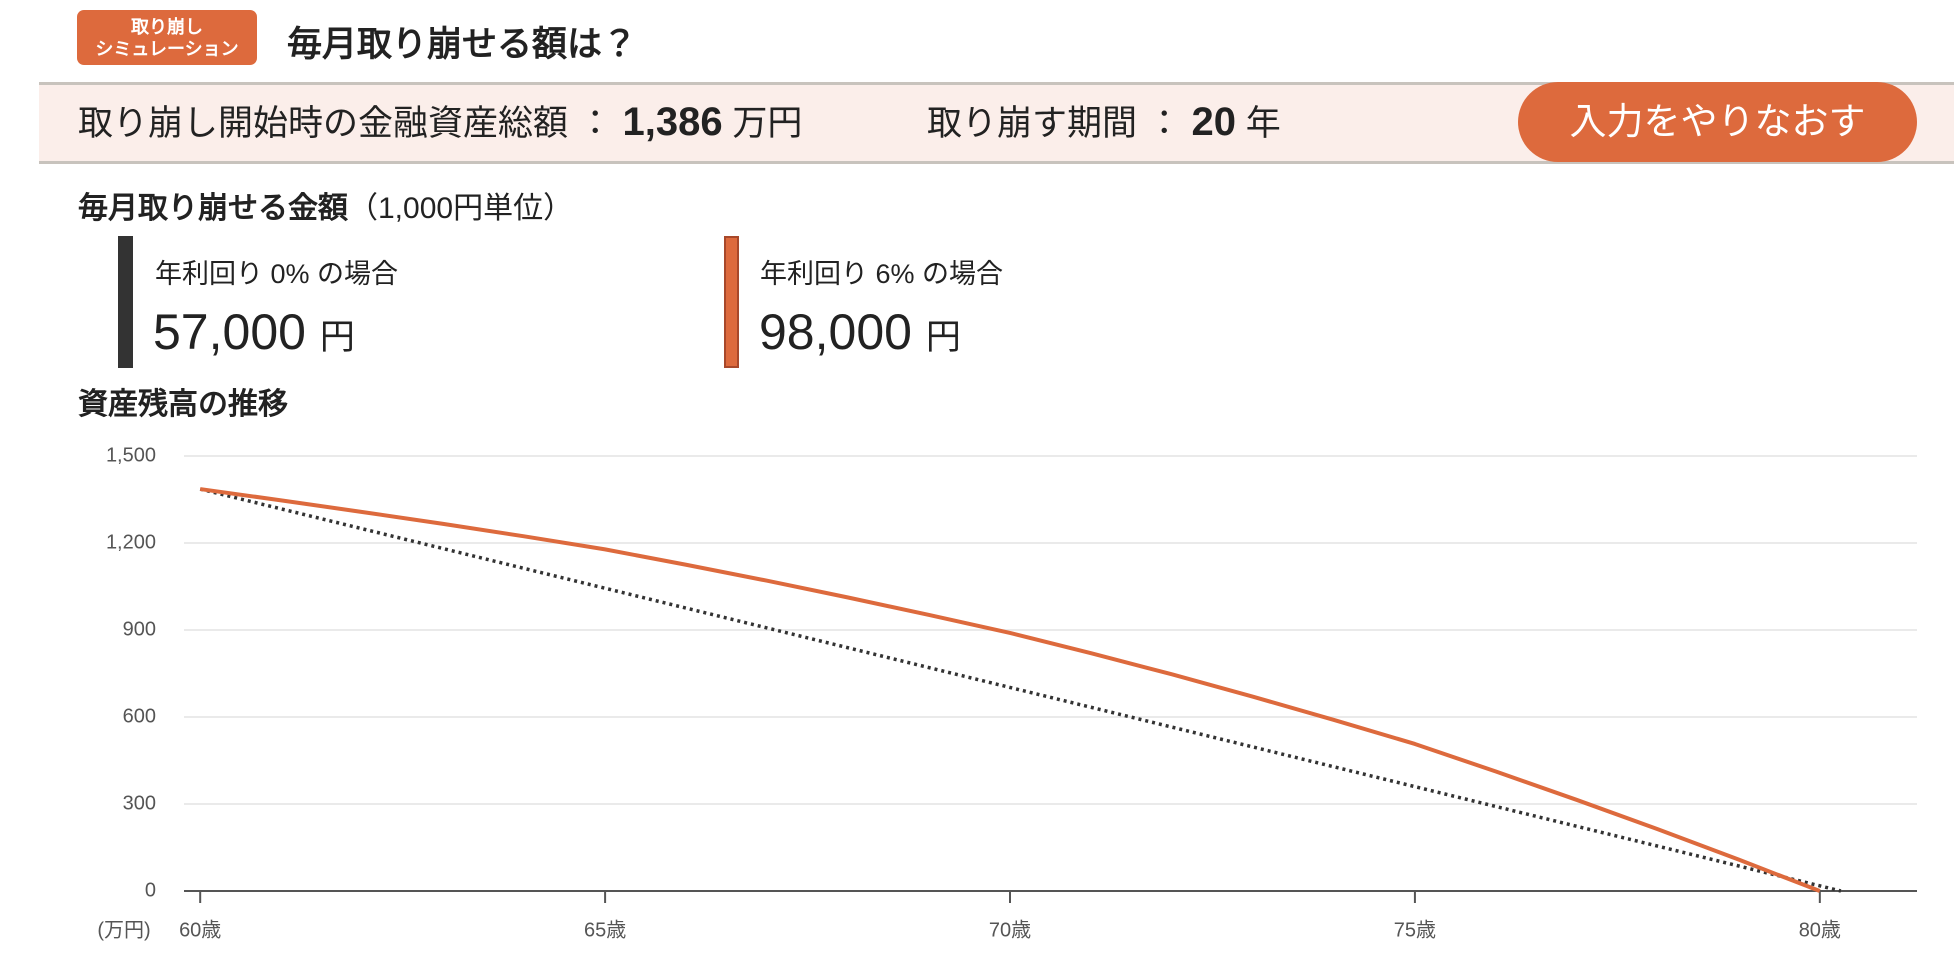  What do you see at coordinates (882, 274) in the screenshot?
I see `card-label: 年利回り 6% の場合` at bounding box center [882, 274].